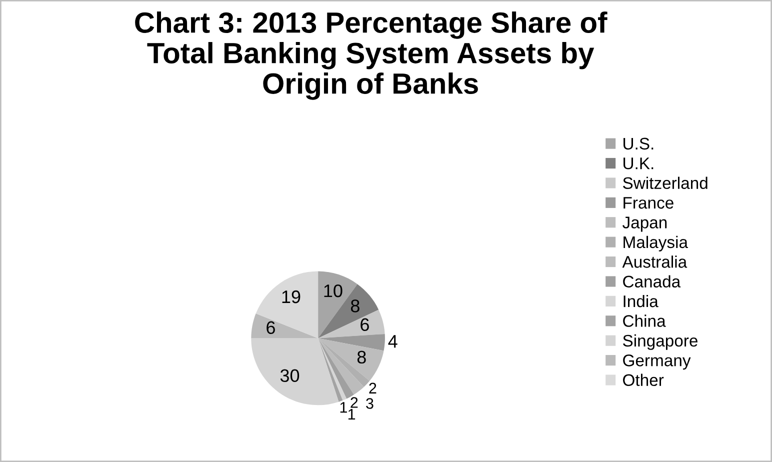  What do you see at coordinates (348, 311) in the screenshot?
I see `pie-slice` at bounding box center [348, 311].